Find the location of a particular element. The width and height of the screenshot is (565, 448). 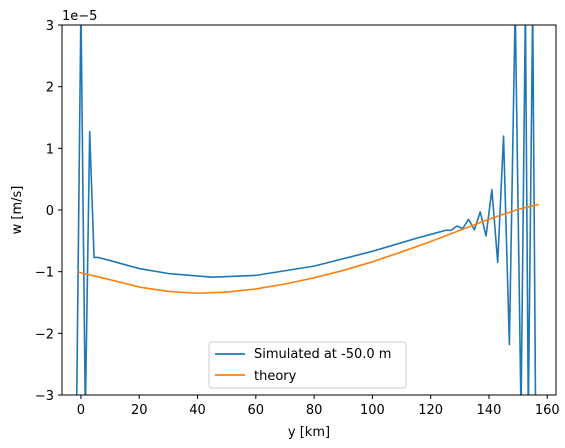

y-tick-label: −3 is located at coordinates (44, 396).